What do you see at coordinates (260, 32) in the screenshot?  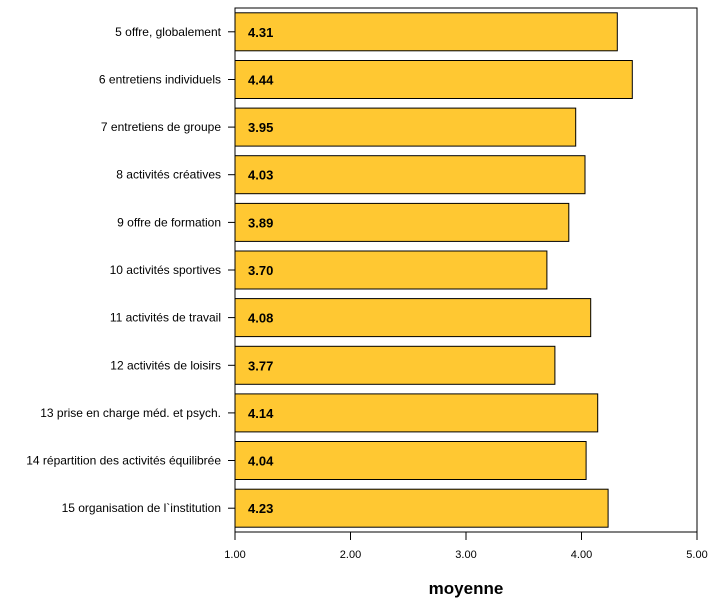 I see `bar-value-label: 4.31` at bounding box center [260, 32].